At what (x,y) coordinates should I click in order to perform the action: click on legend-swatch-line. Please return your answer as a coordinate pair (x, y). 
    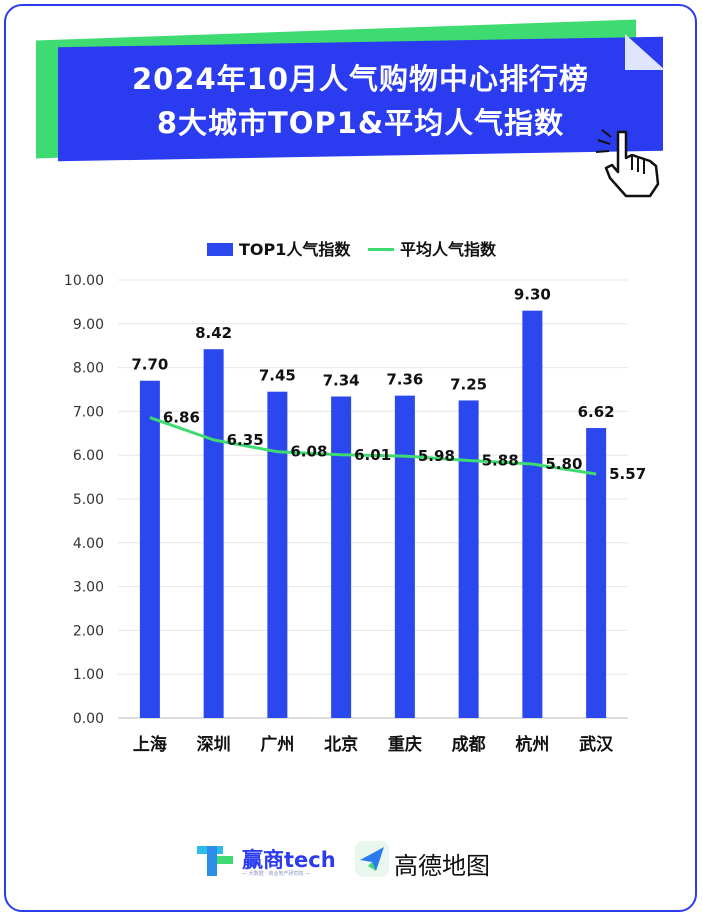
    Looking at the image, I should click on (380, 249).